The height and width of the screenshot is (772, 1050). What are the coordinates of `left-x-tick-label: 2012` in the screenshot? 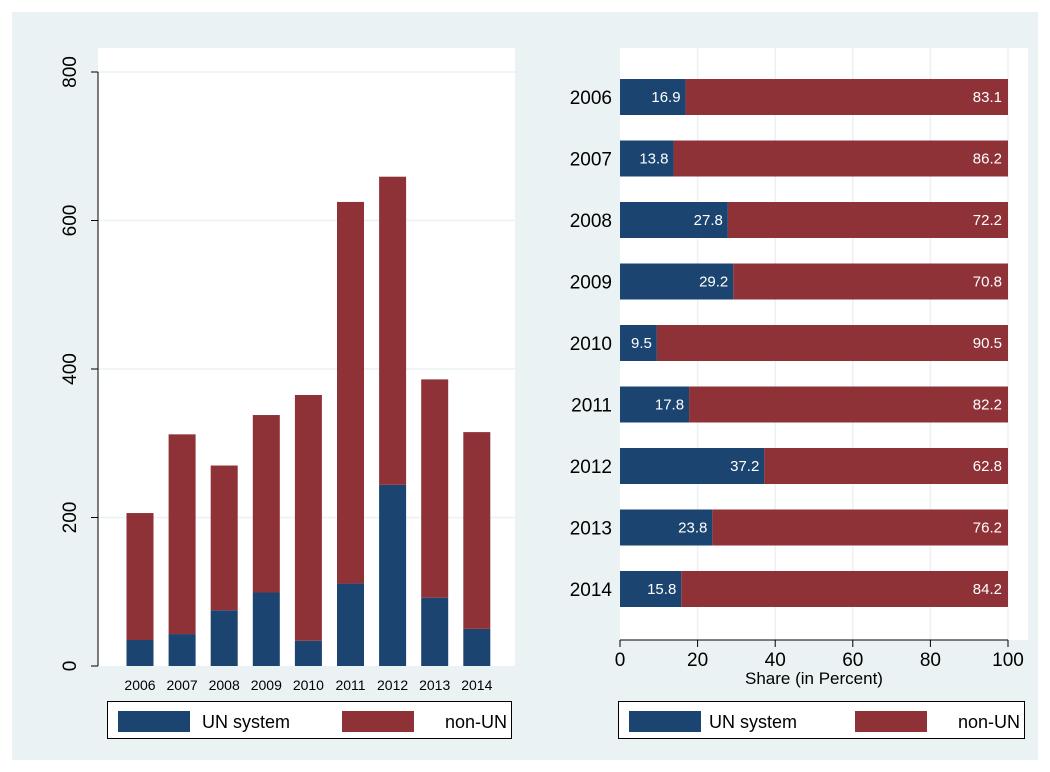 It's located at (392, 685).